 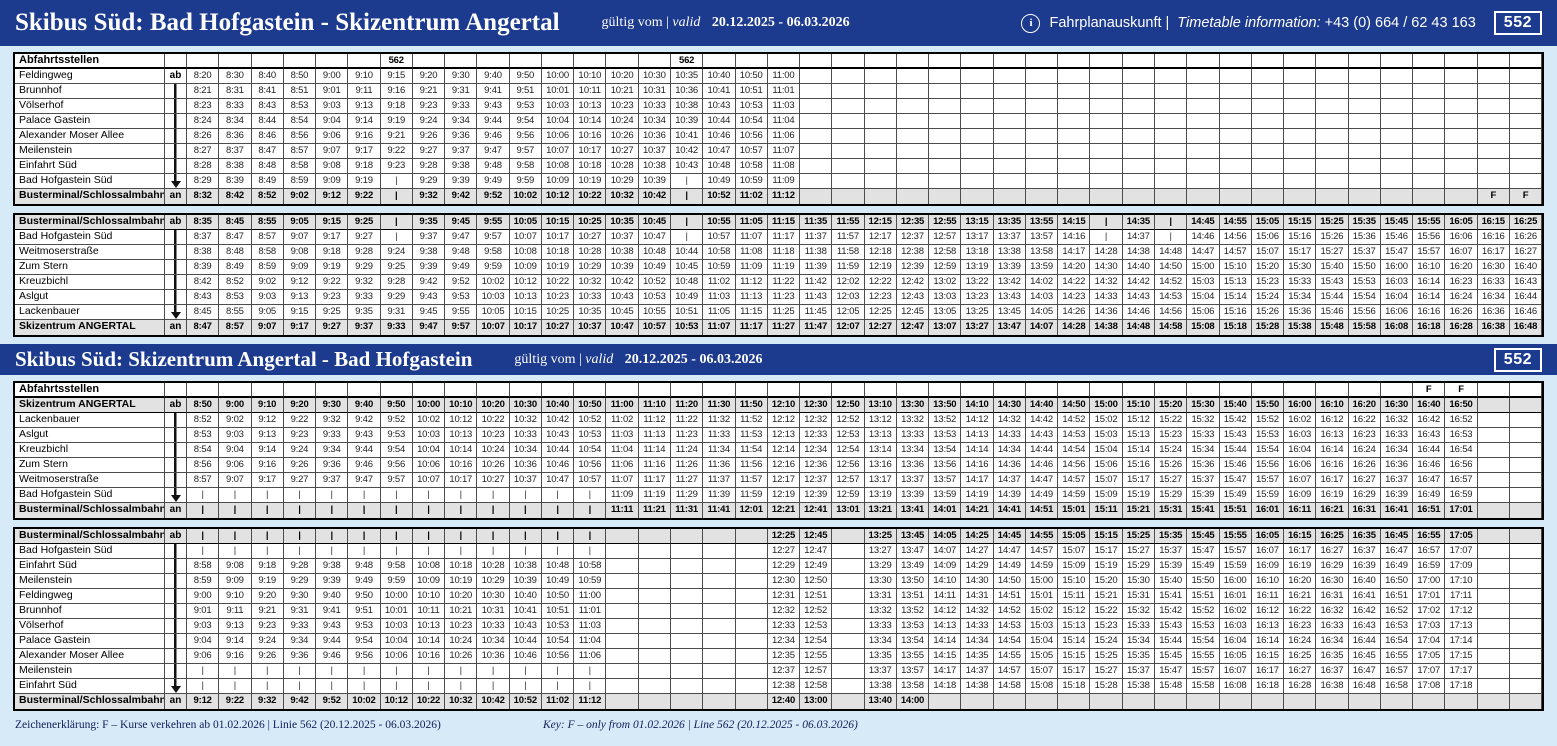 What do you see at coordinates (1031, 23) in the screenshot?
I see `info-icon: i` at bounding box center [1031, 23].